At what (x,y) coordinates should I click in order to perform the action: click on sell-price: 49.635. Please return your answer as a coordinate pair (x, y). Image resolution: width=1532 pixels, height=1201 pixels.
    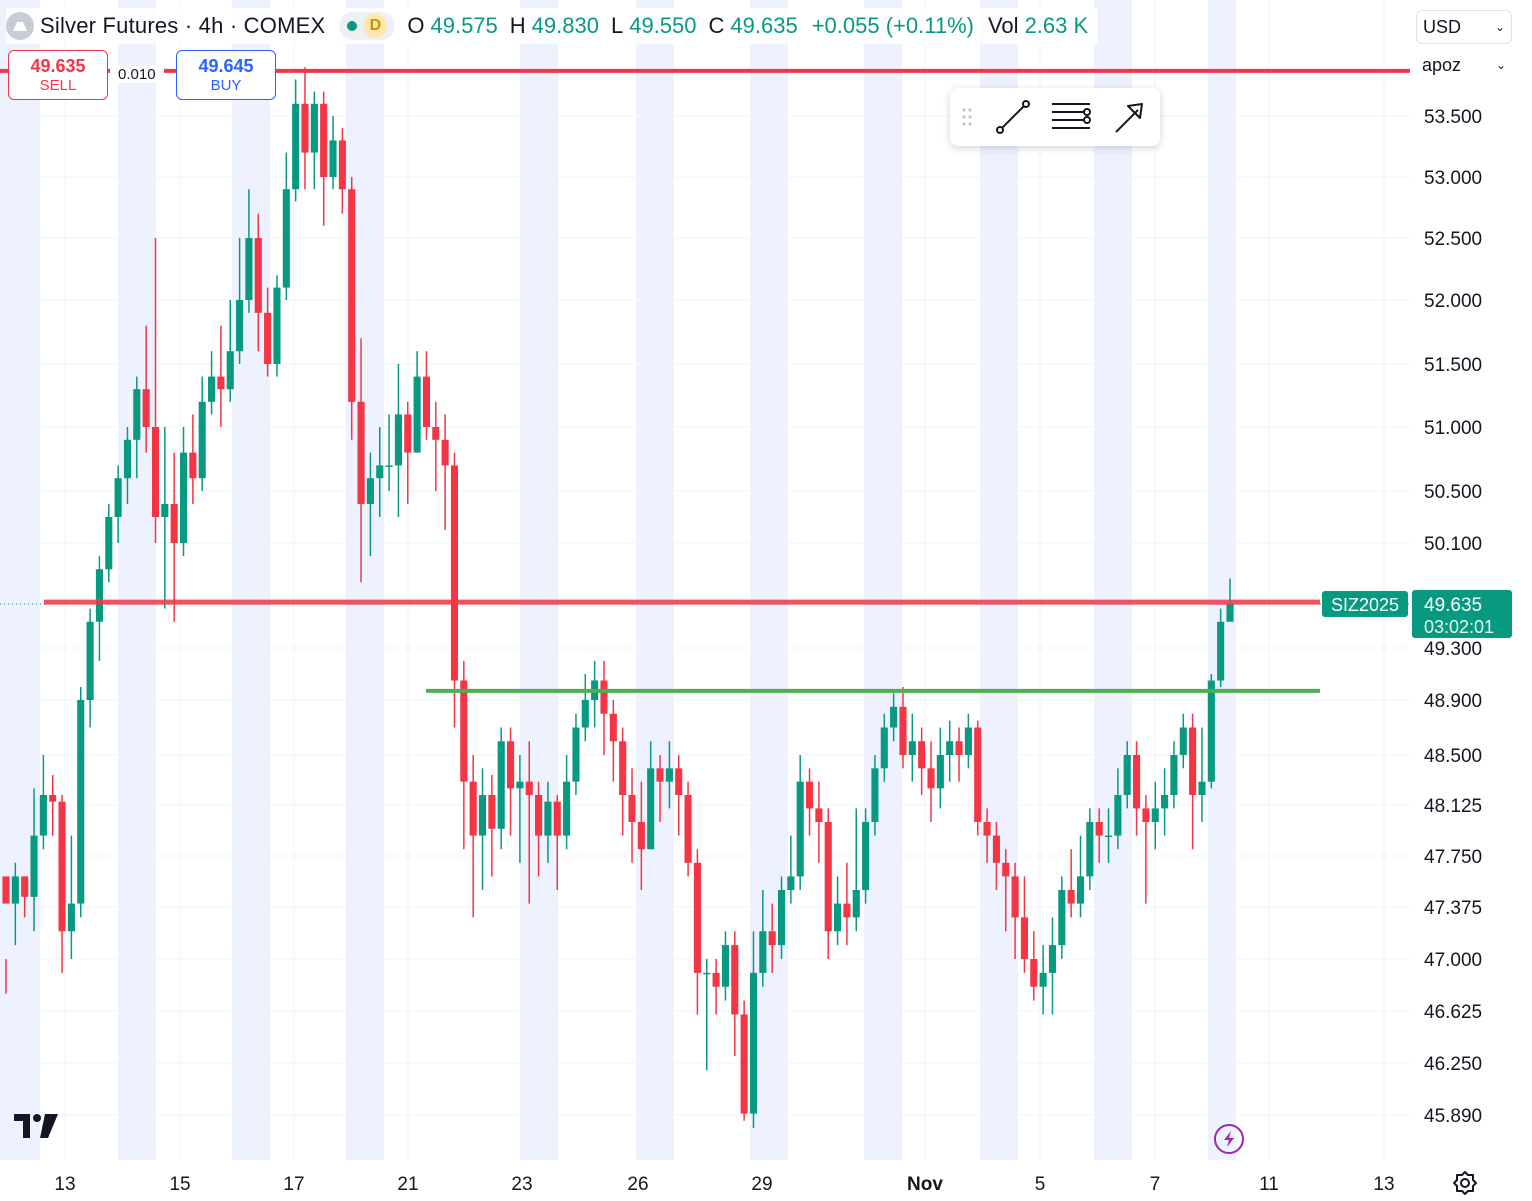
    Looking at the image, I should click on (58, 66).